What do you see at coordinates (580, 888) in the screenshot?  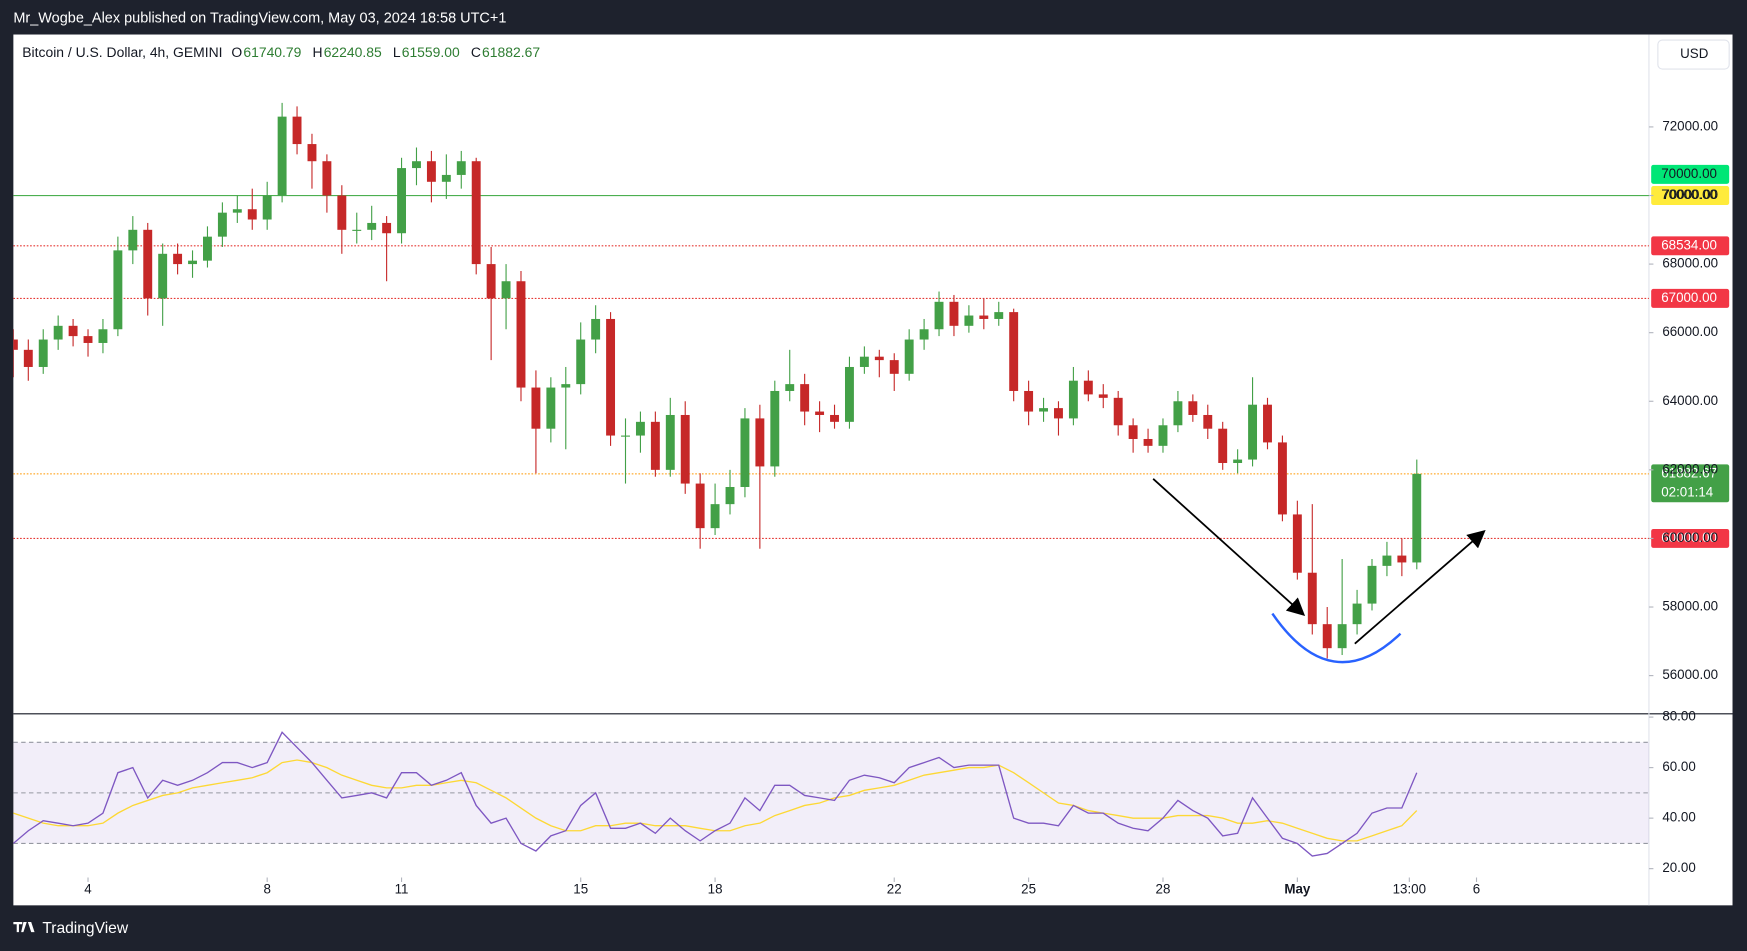 I see `x-tick-label: 15` at bounding box center [580, 888].